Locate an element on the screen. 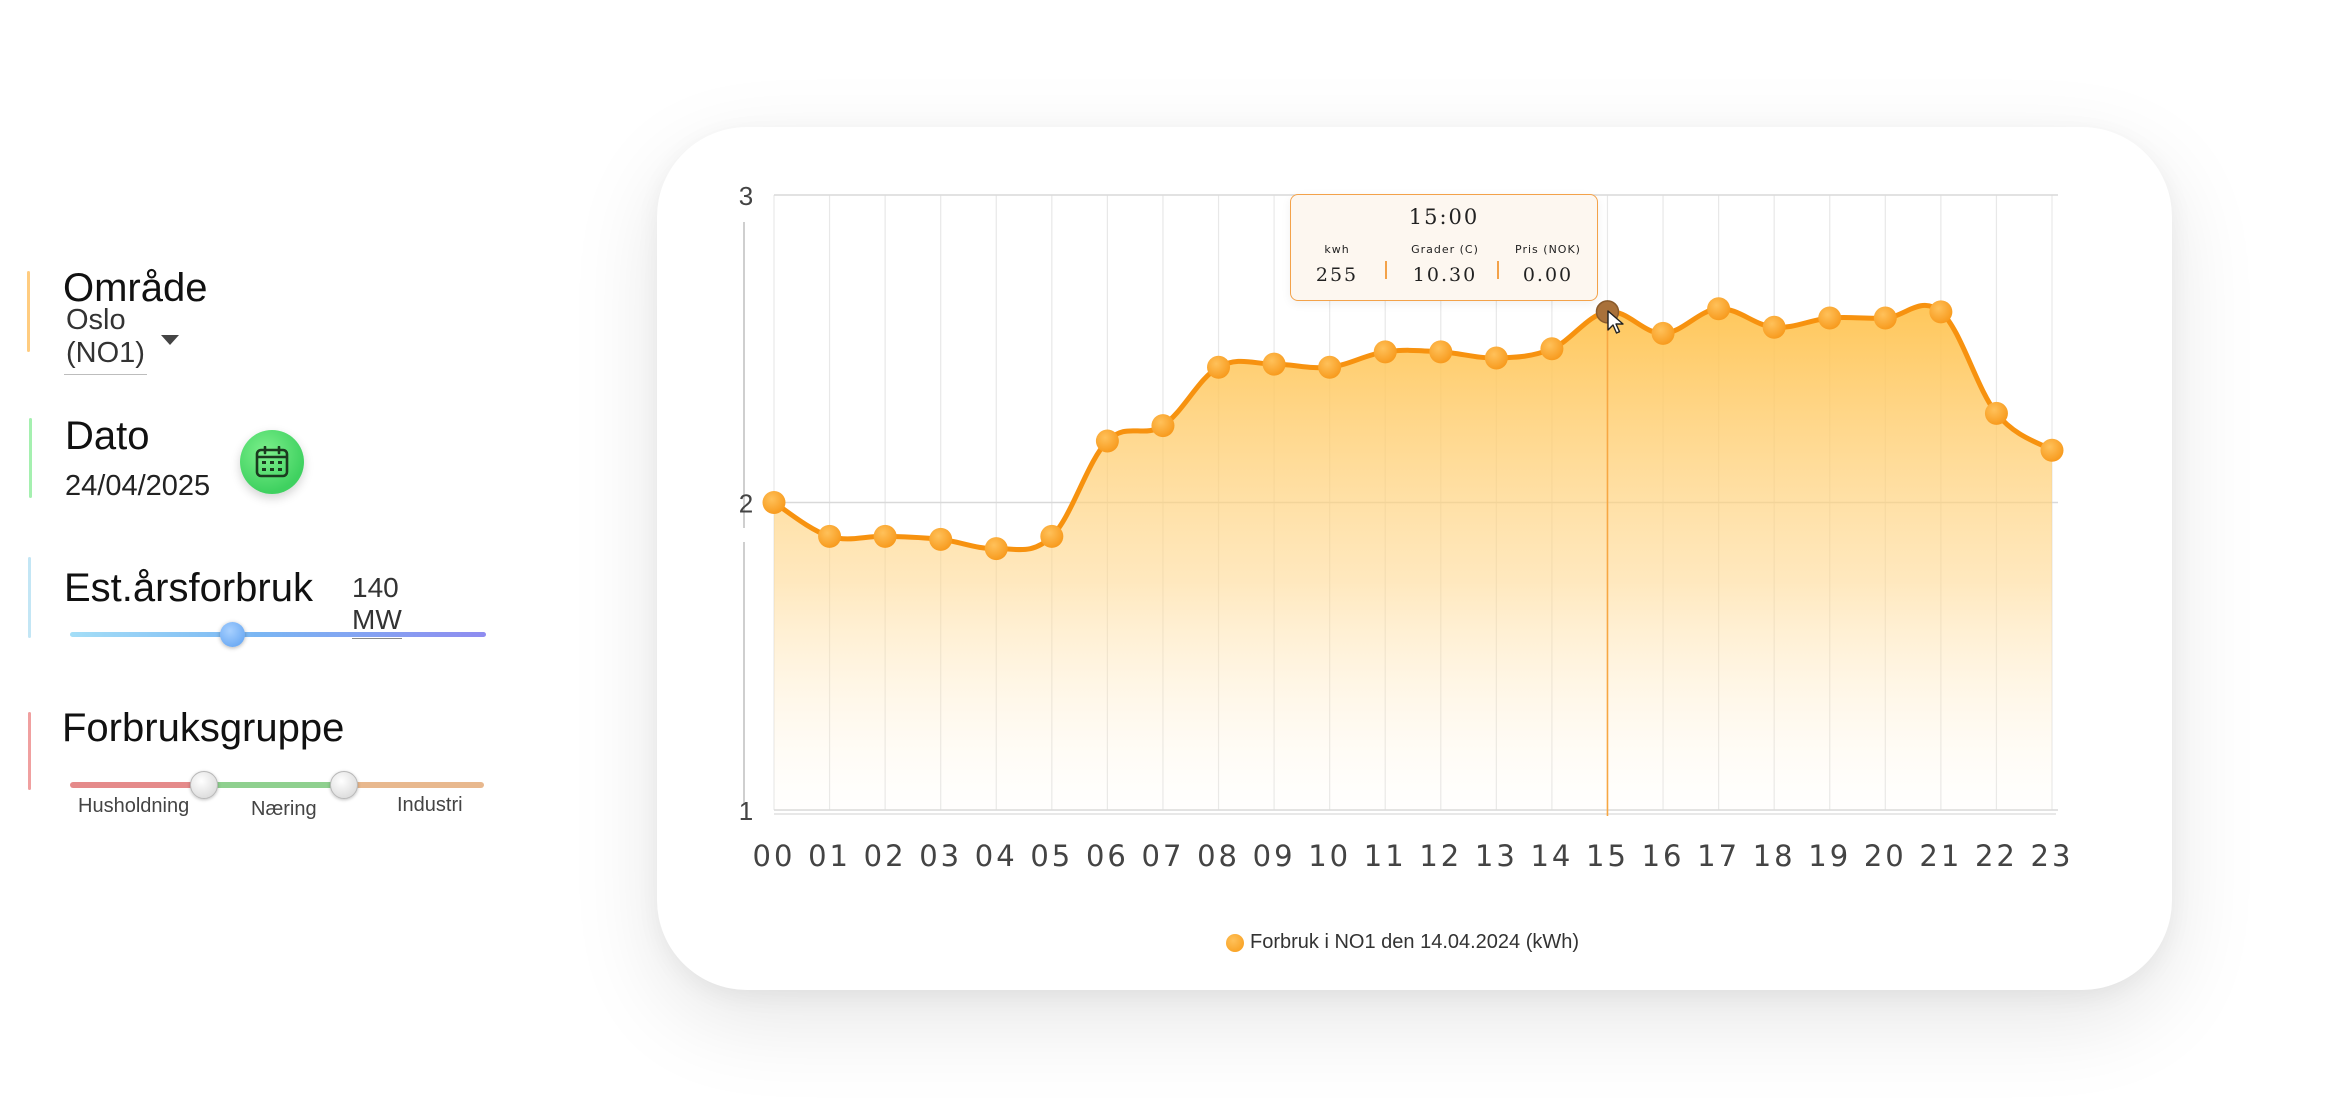  x-tick-label: 07 is located at coordinates (1163, 856).